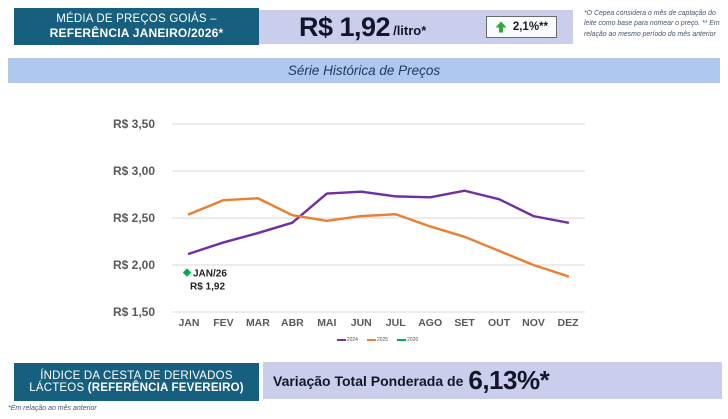  I want to click on legend-item-2025: 2025, so click(377, 340).